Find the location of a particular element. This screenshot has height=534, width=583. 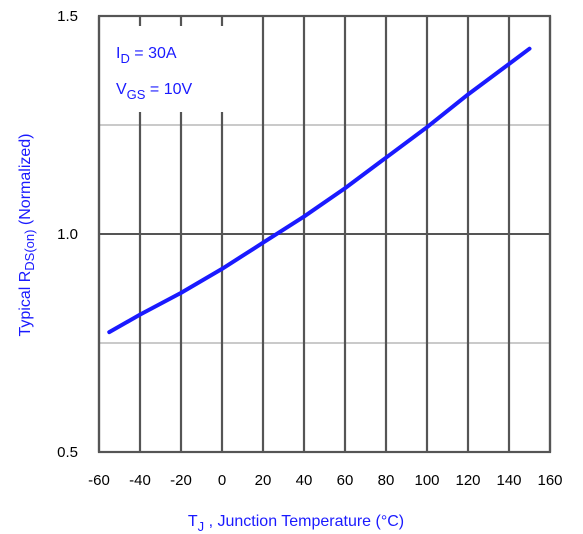

x-axis-label: TJ , Junction Temperature (°C) is located at coordinates (296, 523).